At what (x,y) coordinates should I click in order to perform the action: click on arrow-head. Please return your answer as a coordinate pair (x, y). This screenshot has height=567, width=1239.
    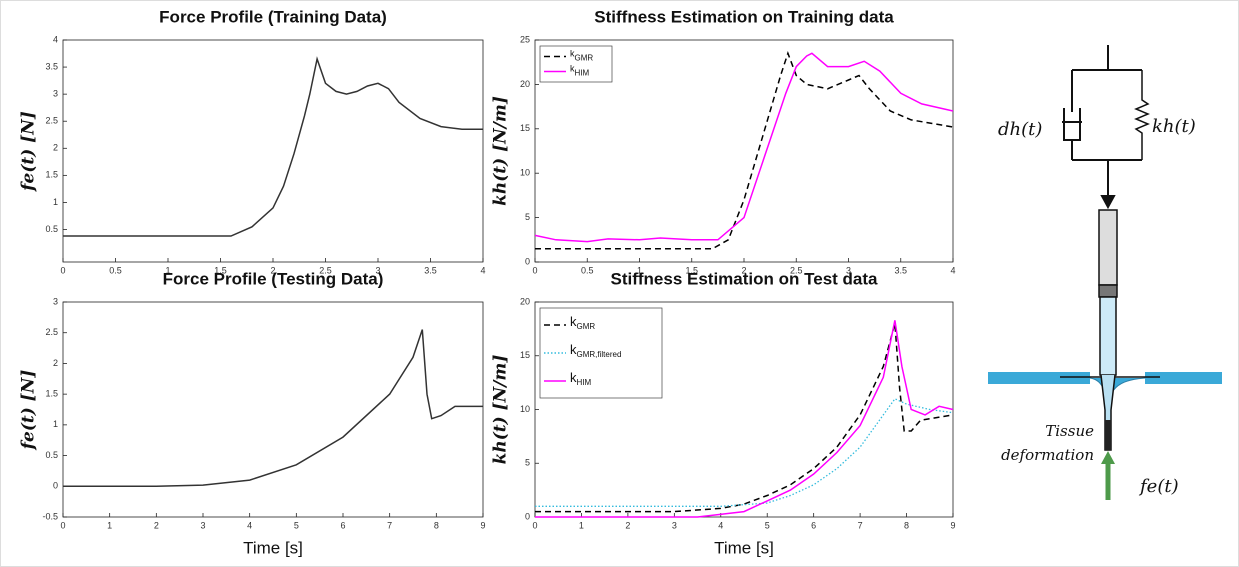
    Looking at the image, I should click on (1108, 202).